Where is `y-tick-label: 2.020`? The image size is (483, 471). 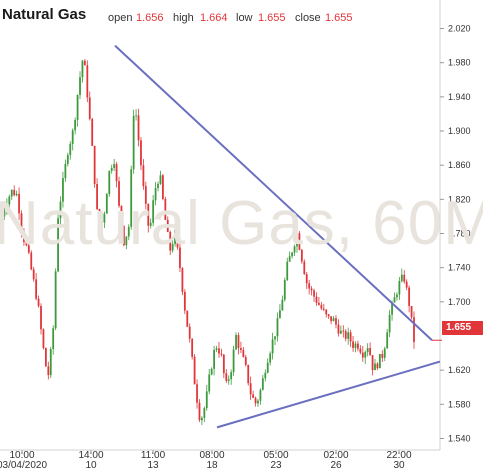
y-tick-label: 2.020 is located at coordinates (459, 29).